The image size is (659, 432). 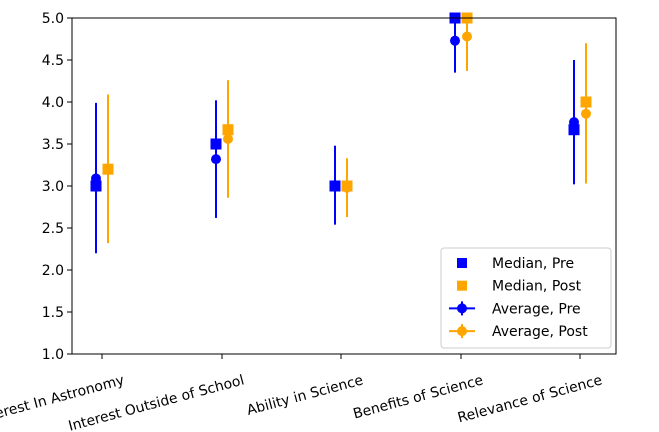 What do you see at coordinates (53, 313) in the screenshot?
I see `y-tick-label: 1.5` at bounding box center [53, 313].